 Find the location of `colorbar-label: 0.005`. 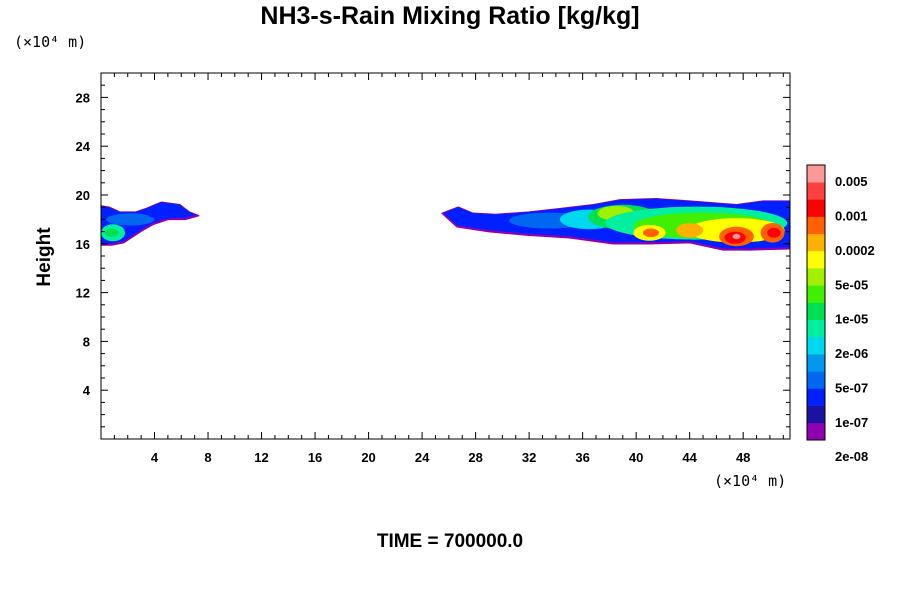

colorbar-label: 0.005 is located at coordinates (851, 181).